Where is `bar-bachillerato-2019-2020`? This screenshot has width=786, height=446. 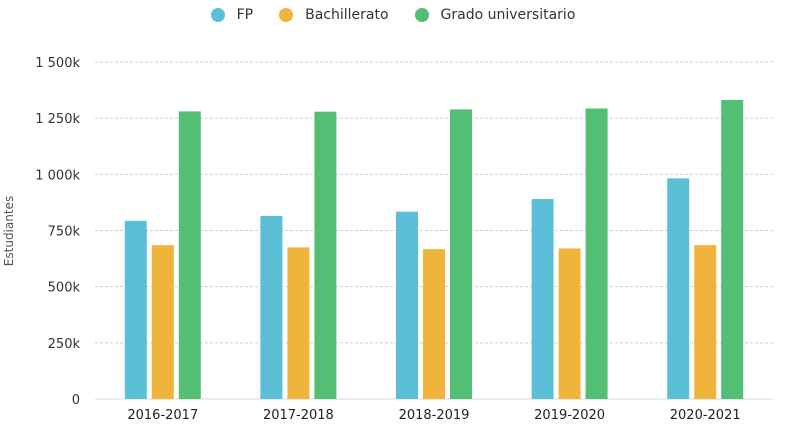
bar-bachillerato-2019-2020 is located at coordinates (569, 323).